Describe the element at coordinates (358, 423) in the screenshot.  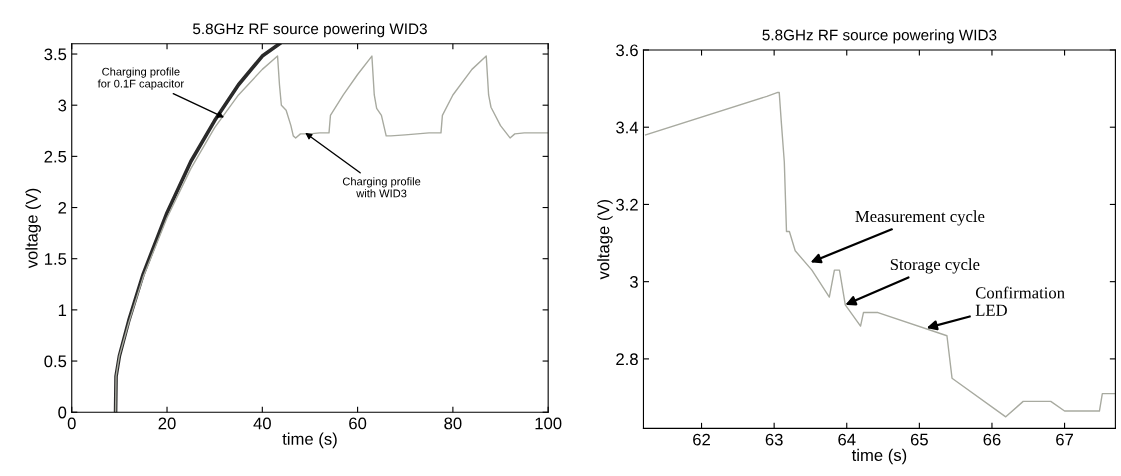
I see `x-tick-label: 60` at that location.